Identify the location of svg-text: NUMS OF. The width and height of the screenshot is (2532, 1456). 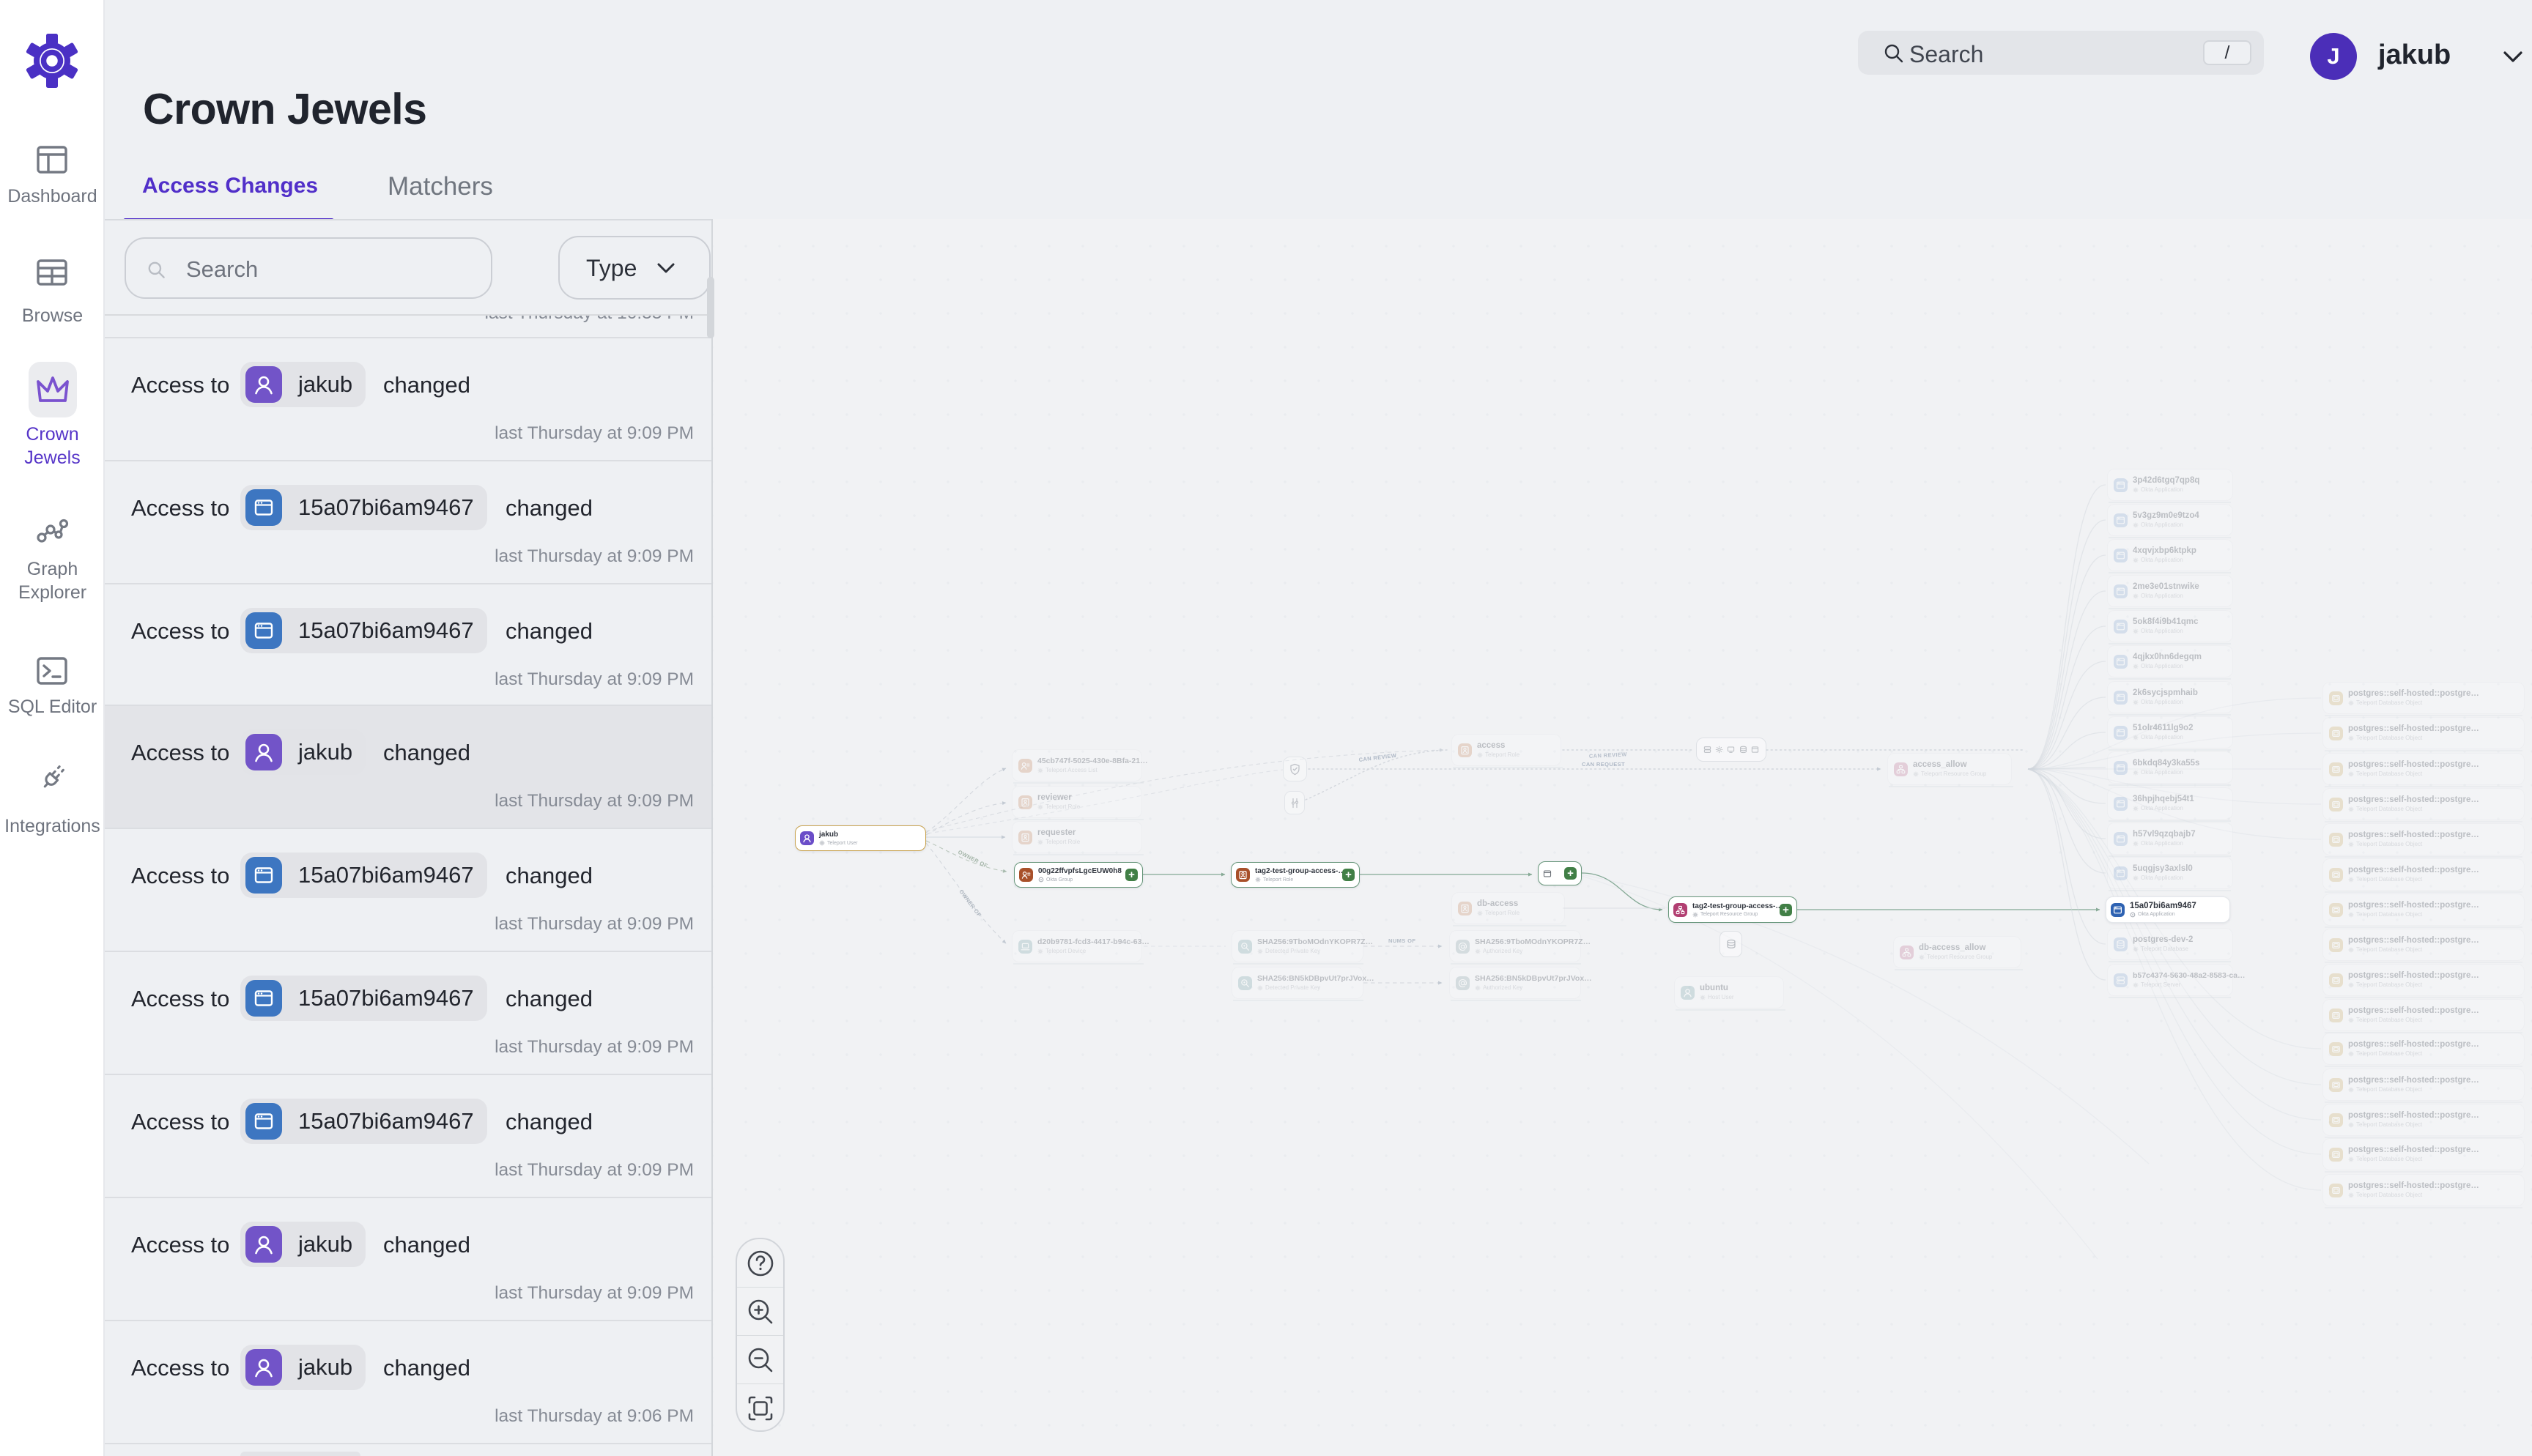
(1401, 940).